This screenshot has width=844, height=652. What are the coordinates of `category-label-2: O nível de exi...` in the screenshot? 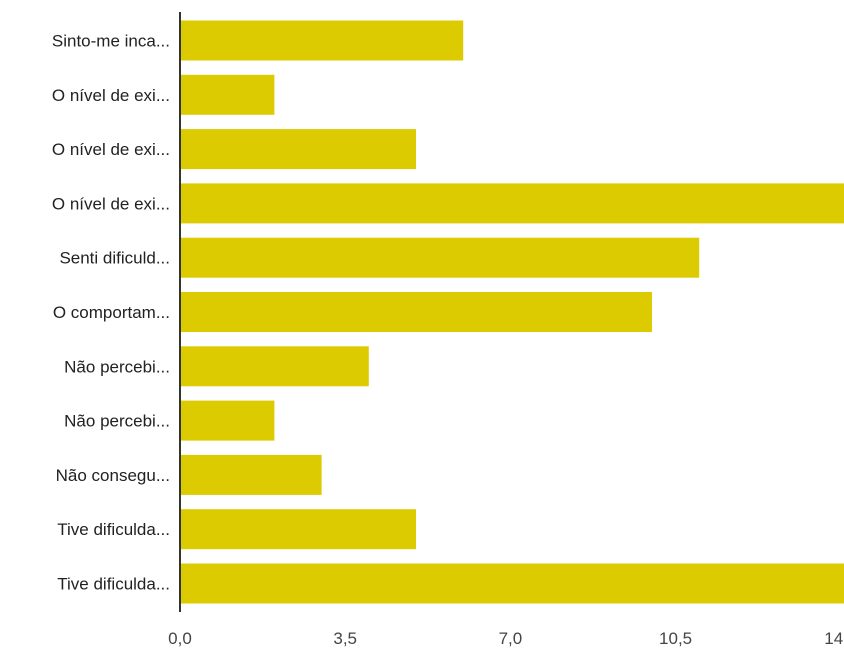 It's located at (111, 95).